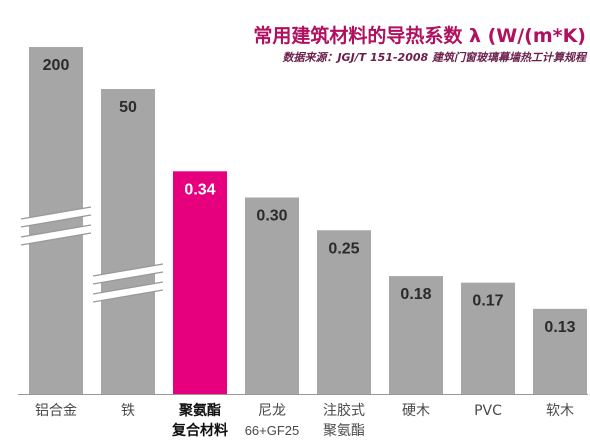  What do you see at coordinates (56, 65) in the screenshot?
I see `value-label: 200` at bounding box center [56, 65].